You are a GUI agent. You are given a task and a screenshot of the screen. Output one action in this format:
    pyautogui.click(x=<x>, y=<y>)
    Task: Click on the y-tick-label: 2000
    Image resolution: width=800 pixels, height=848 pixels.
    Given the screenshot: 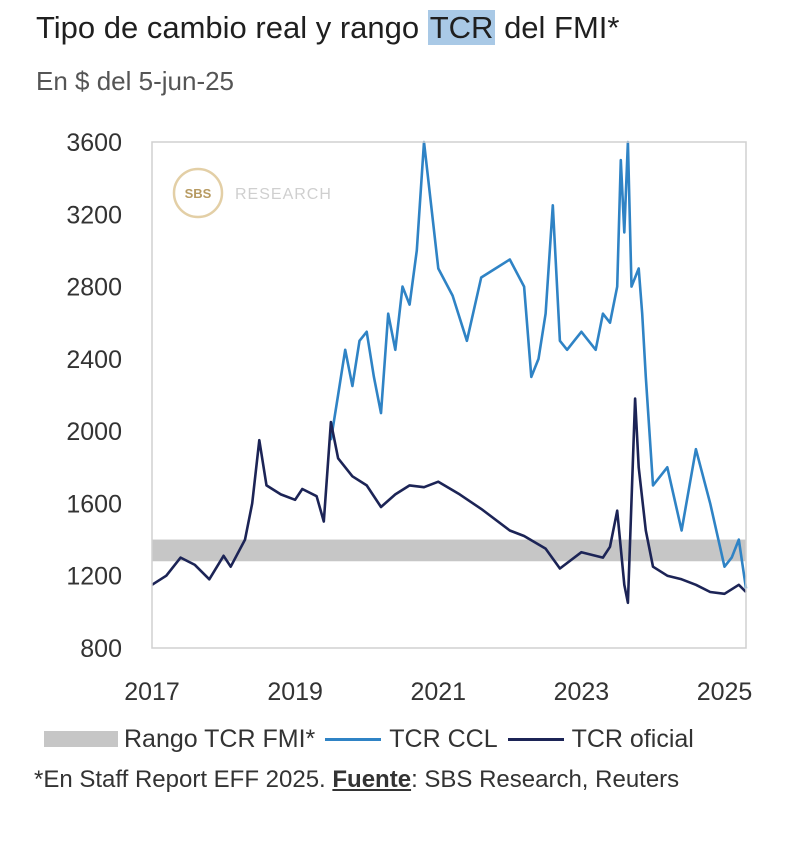 What is the action you would take?
    pyautogui.click(x=94, y=432)
    